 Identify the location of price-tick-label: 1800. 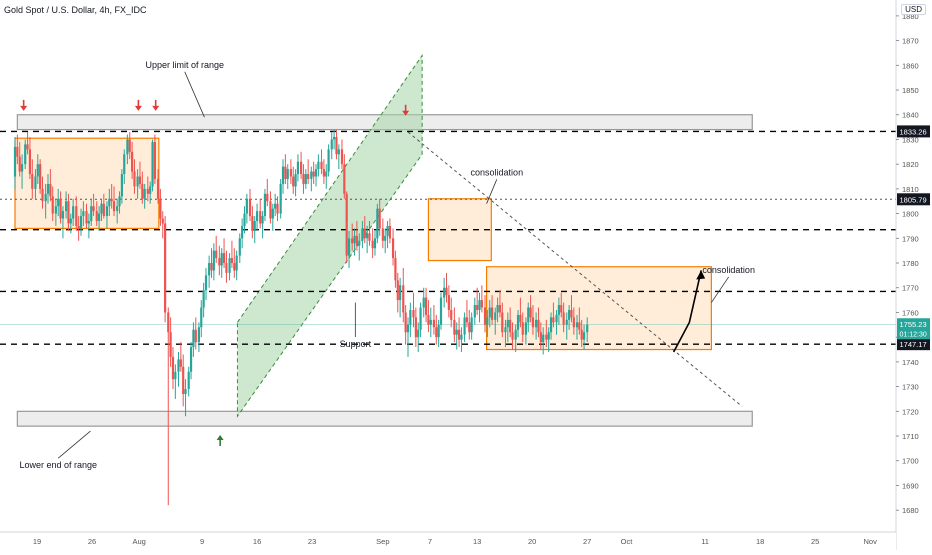
(910, 214).